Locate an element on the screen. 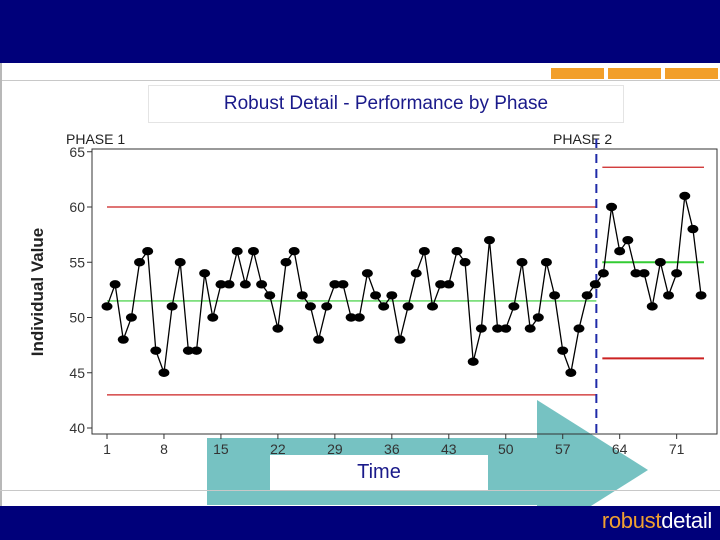  y-tick-label: 50 is located at coordinates (77, 318).